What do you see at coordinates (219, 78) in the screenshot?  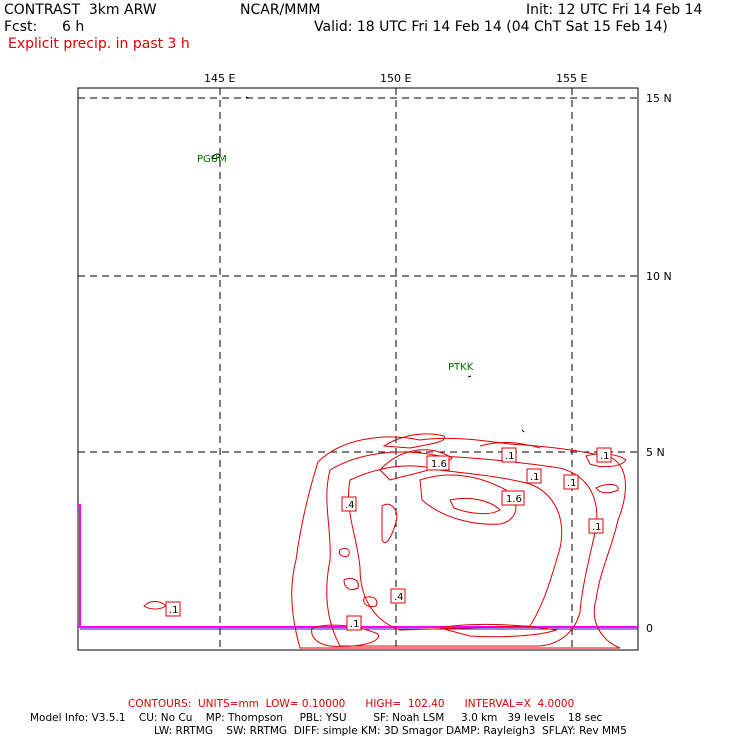 I see `lon-label-145e: 145 E` at bounding box center [219, 78].